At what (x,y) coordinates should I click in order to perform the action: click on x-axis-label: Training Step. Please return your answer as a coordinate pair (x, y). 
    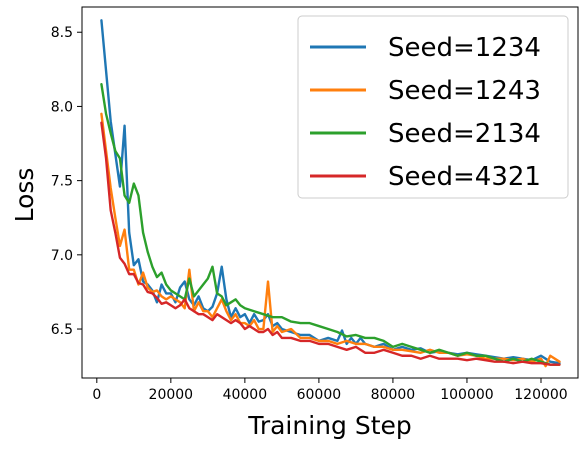
    Looking at the image, I should click on (329, 425).